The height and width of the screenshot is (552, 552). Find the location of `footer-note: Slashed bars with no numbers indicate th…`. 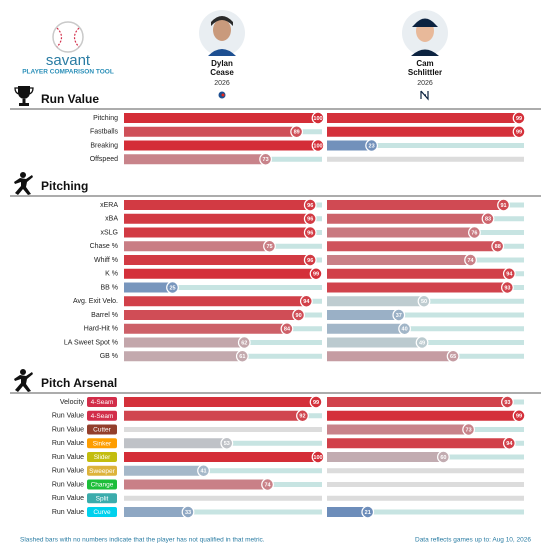

footer-note: Slashed bars with no numbers indicate th… is located at coordinates (142, 540).